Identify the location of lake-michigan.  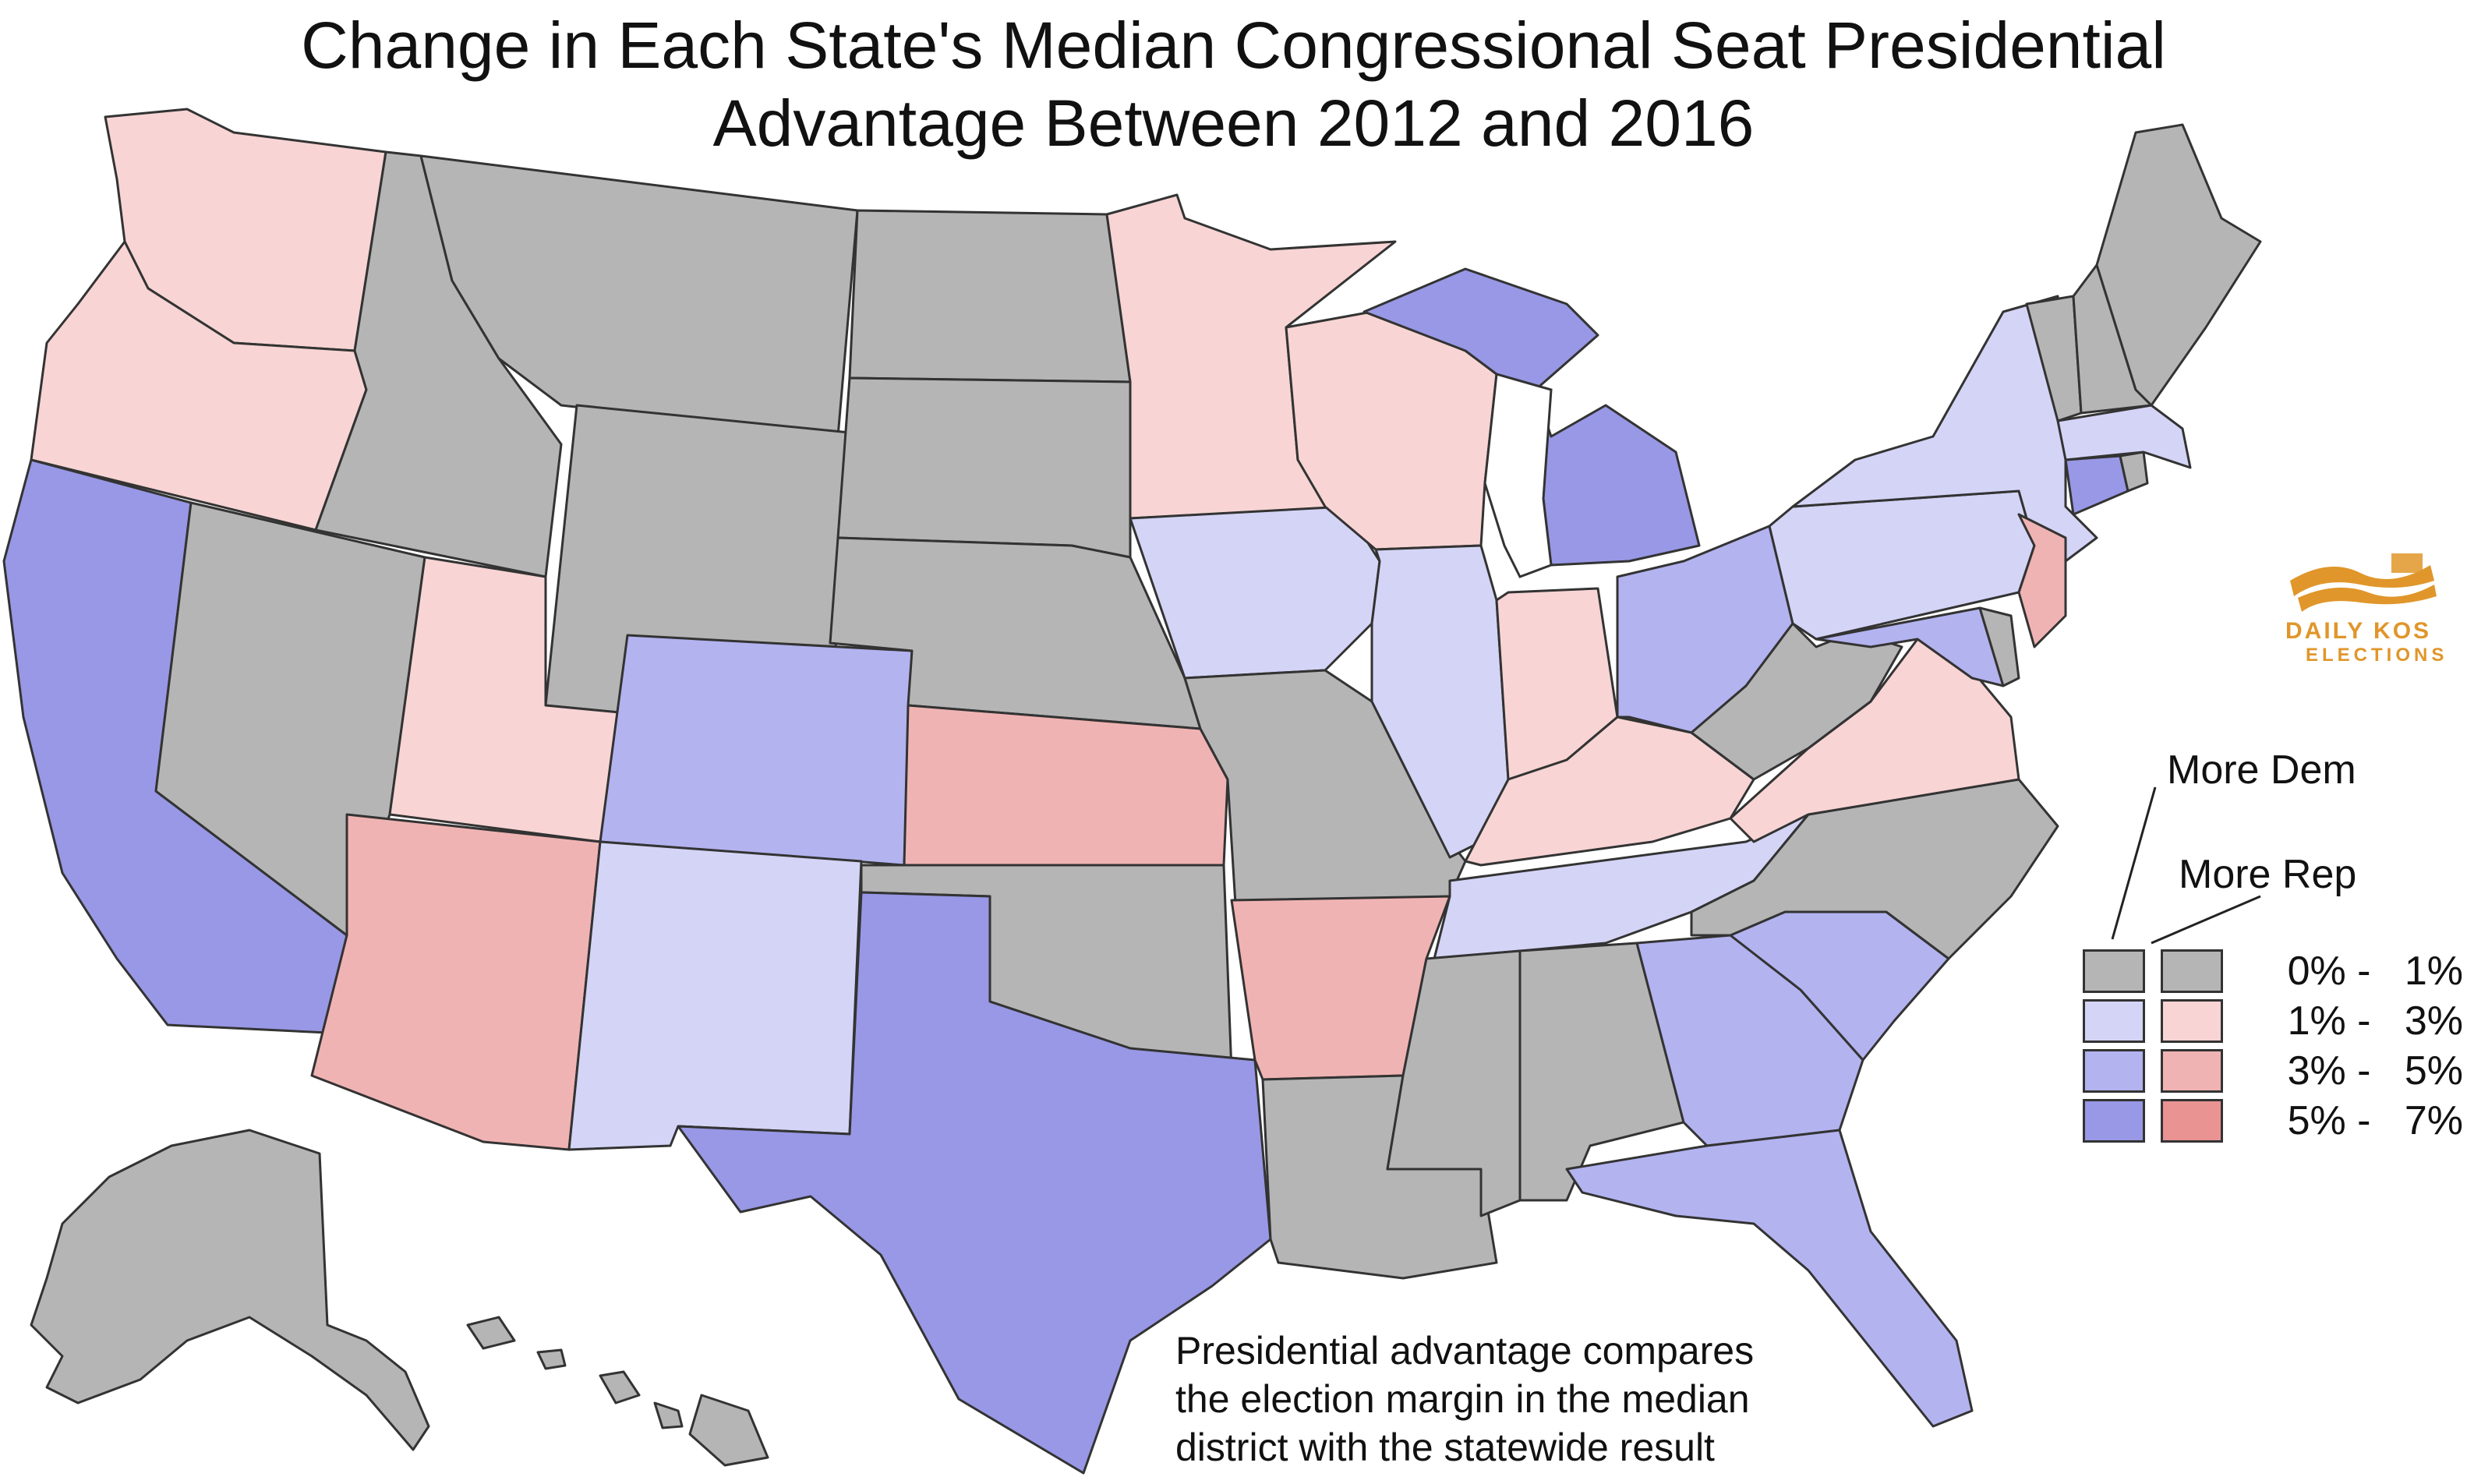
(1518, 475).